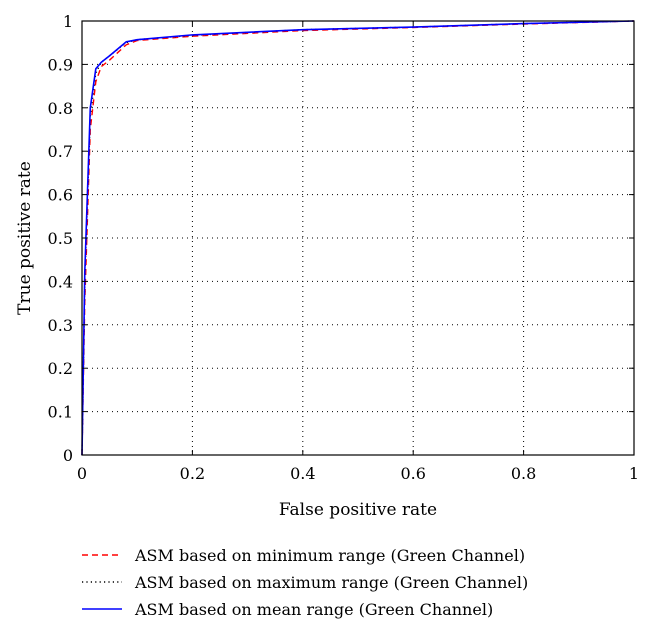  Describe the element at coordinates (60, 368) in the screenshot. I see `y-tick-label: 0.2` at that location.